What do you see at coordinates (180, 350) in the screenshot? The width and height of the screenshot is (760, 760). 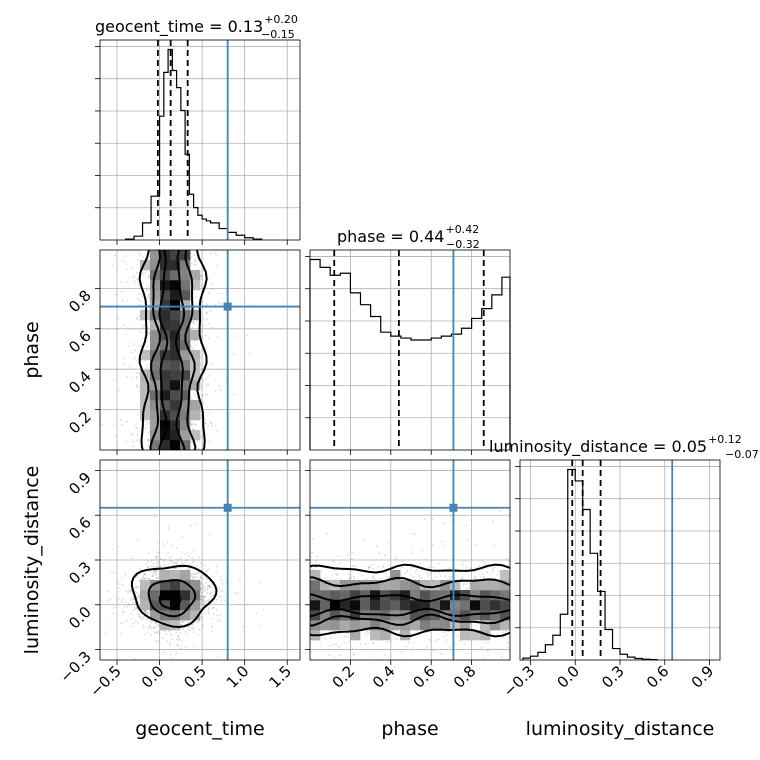 I see `contour-line` at bounding box center [180, 350].